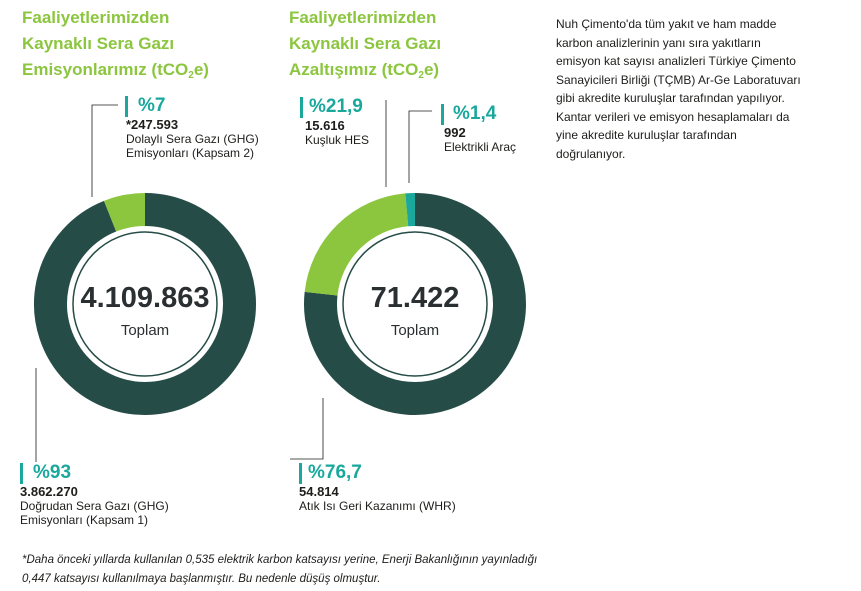 This screenshot has height=591, width=861. Describe the element at coordinates (190, 153) in the screenshot. I see `callout-scope2-label2: Emisyonları (Kapsam 2)` at that location.